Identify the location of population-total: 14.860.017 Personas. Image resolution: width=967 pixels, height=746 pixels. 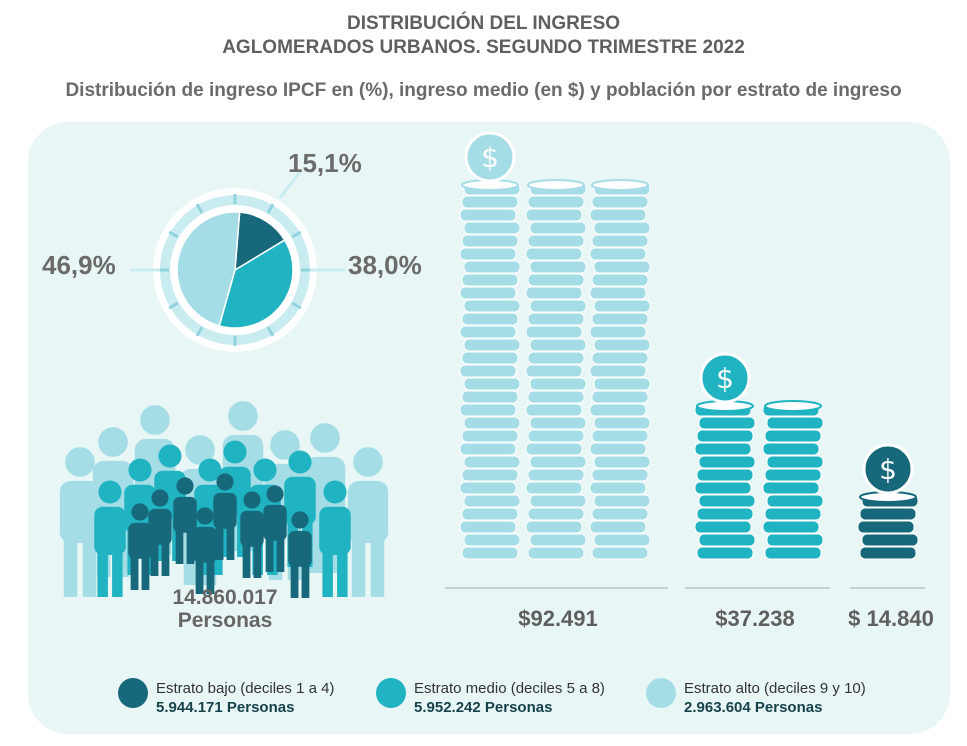
(225, 609).